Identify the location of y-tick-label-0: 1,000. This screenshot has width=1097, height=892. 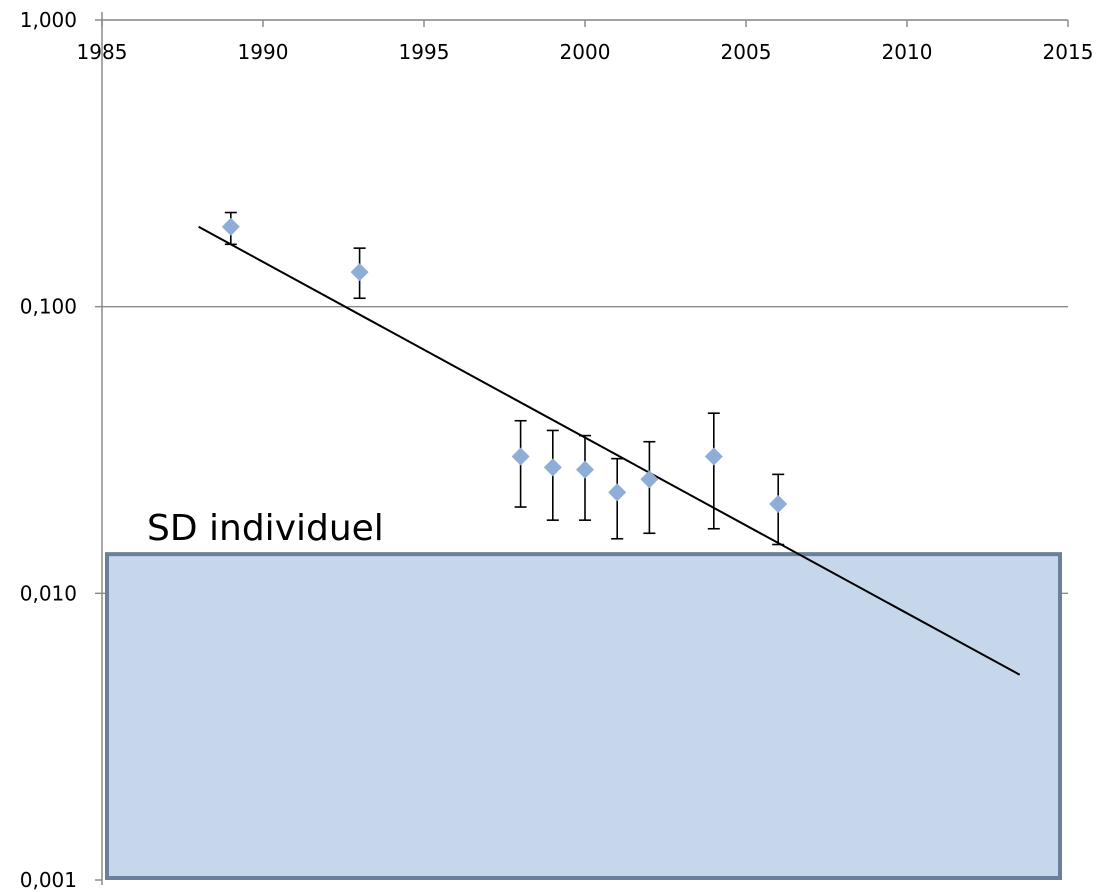
(48, 20).